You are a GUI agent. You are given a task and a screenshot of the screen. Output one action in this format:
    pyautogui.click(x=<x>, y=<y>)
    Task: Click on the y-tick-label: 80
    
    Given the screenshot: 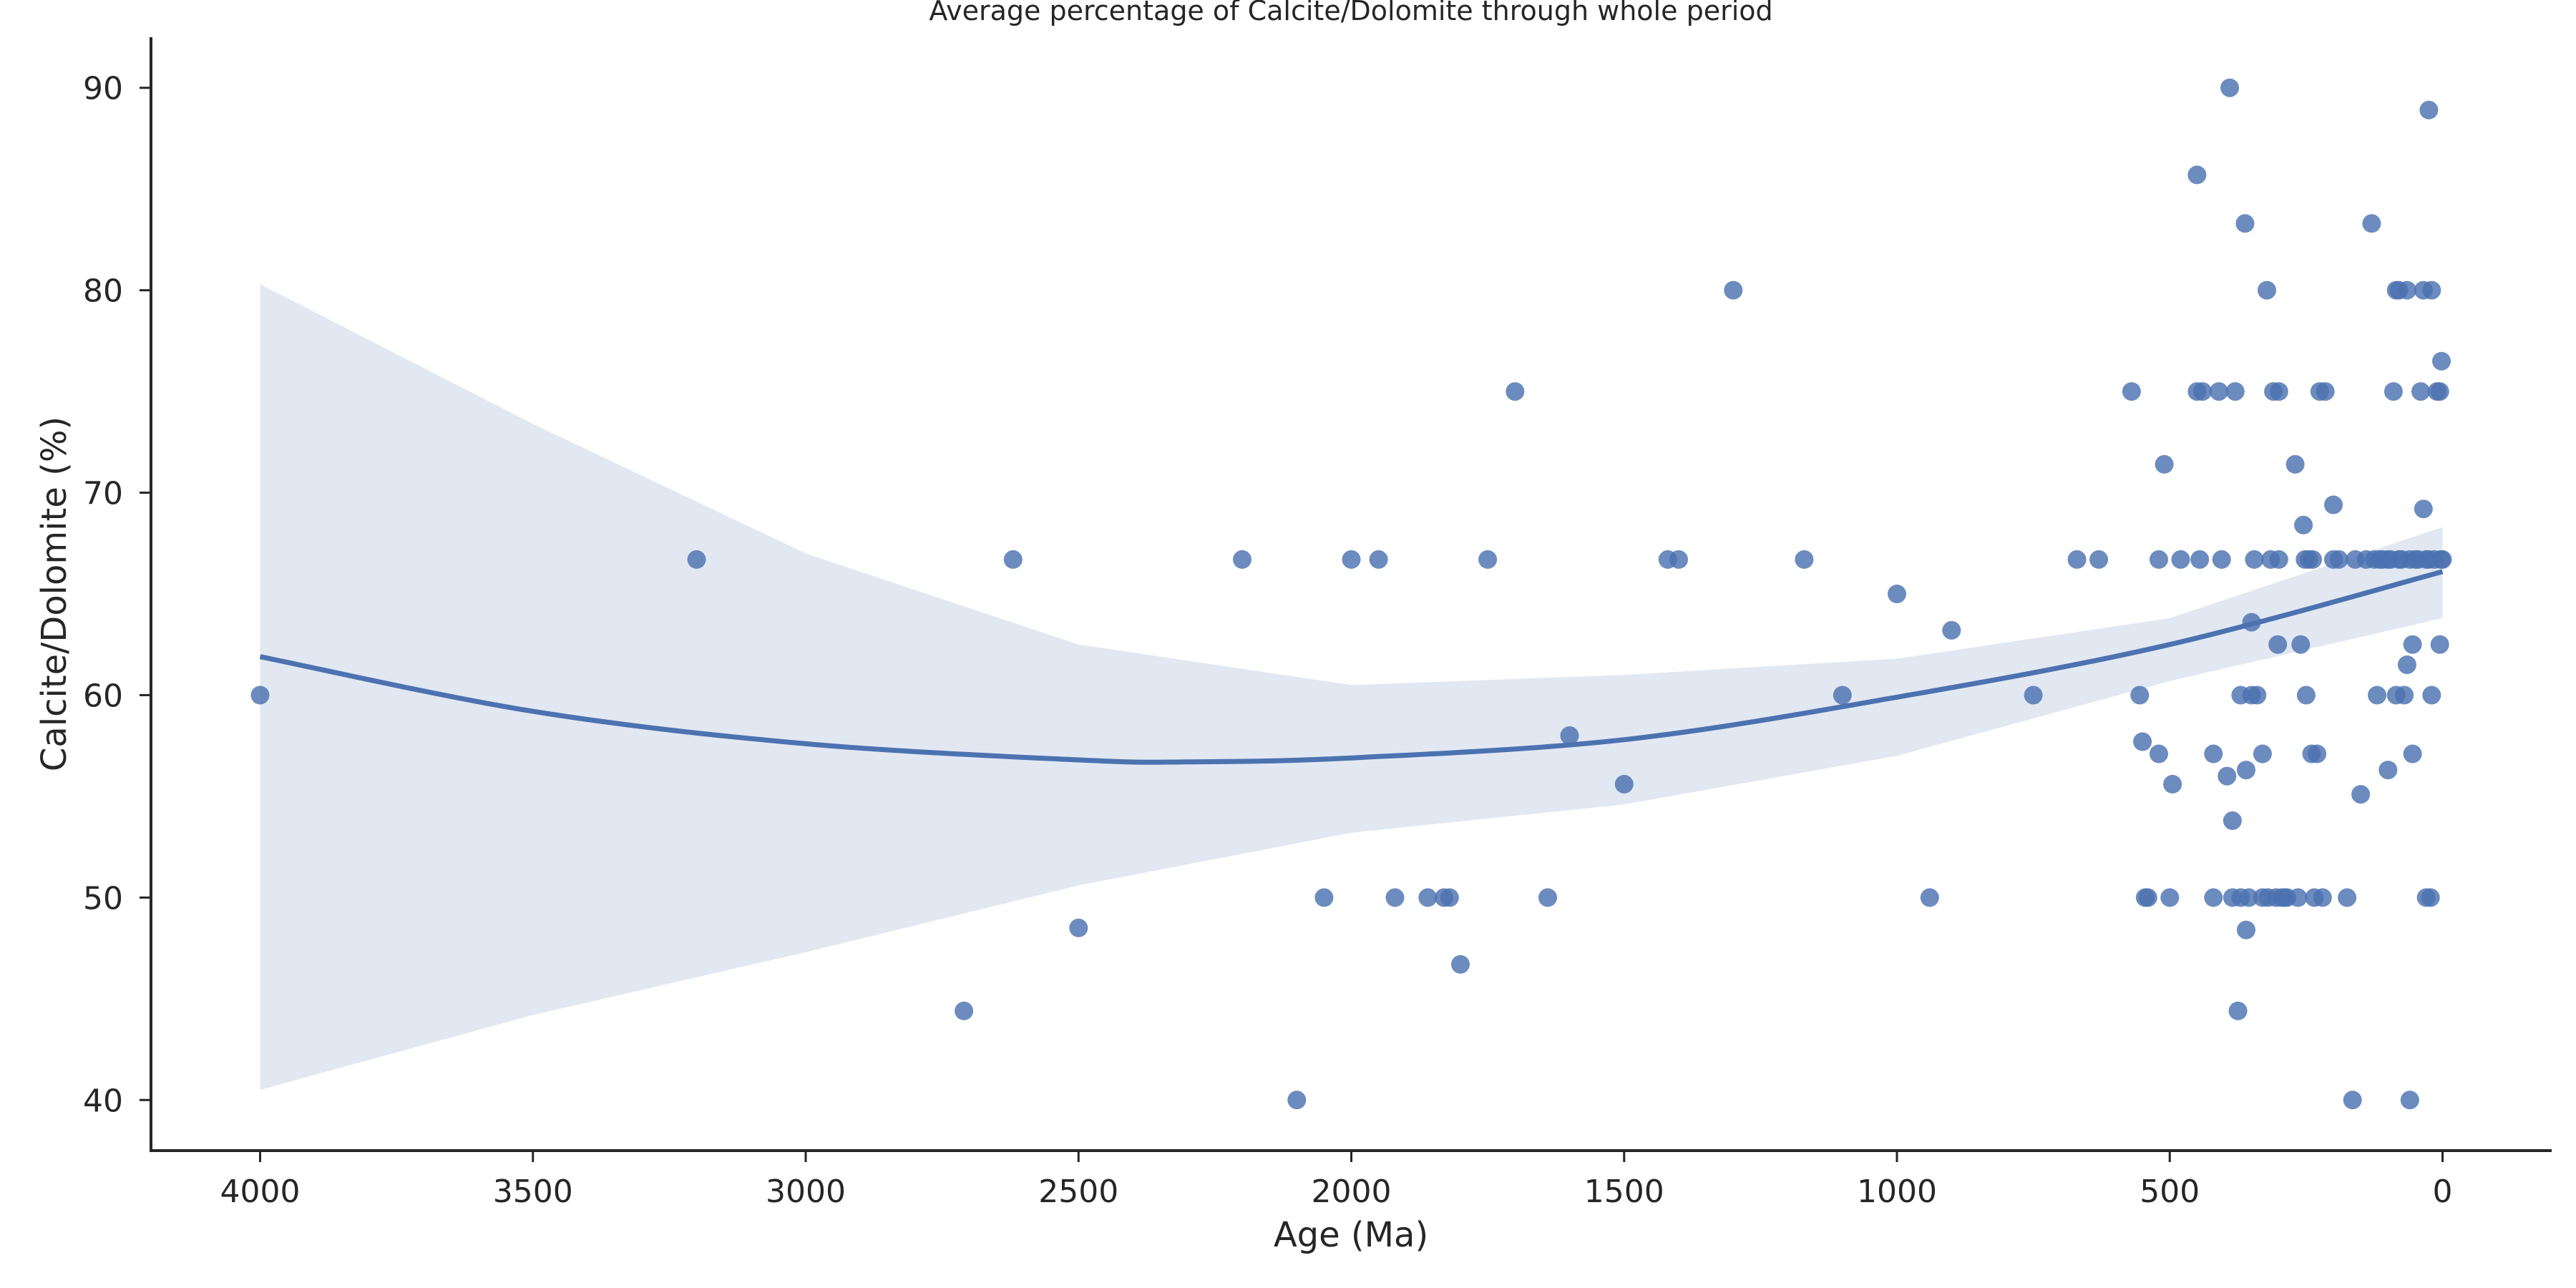 What is the action you would take?
    pyautogui.click(x=103, y=291)
    